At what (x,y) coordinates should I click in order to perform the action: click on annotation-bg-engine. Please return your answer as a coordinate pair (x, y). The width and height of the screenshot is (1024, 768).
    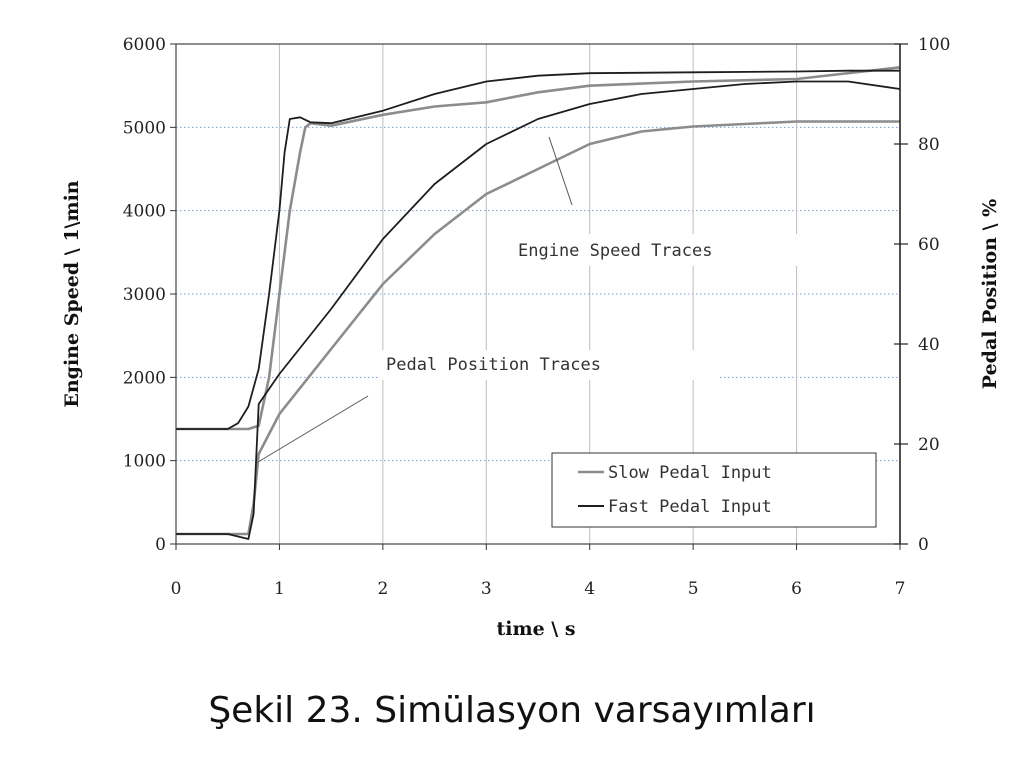
    Looking at the image, I should click on (666, 250).